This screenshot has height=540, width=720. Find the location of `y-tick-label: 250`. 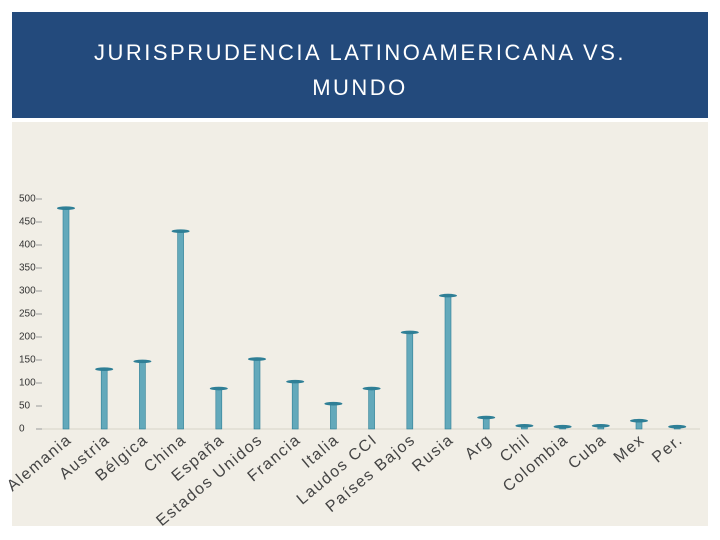

y-tick-label: 250 is located at coordinates (27, 314).